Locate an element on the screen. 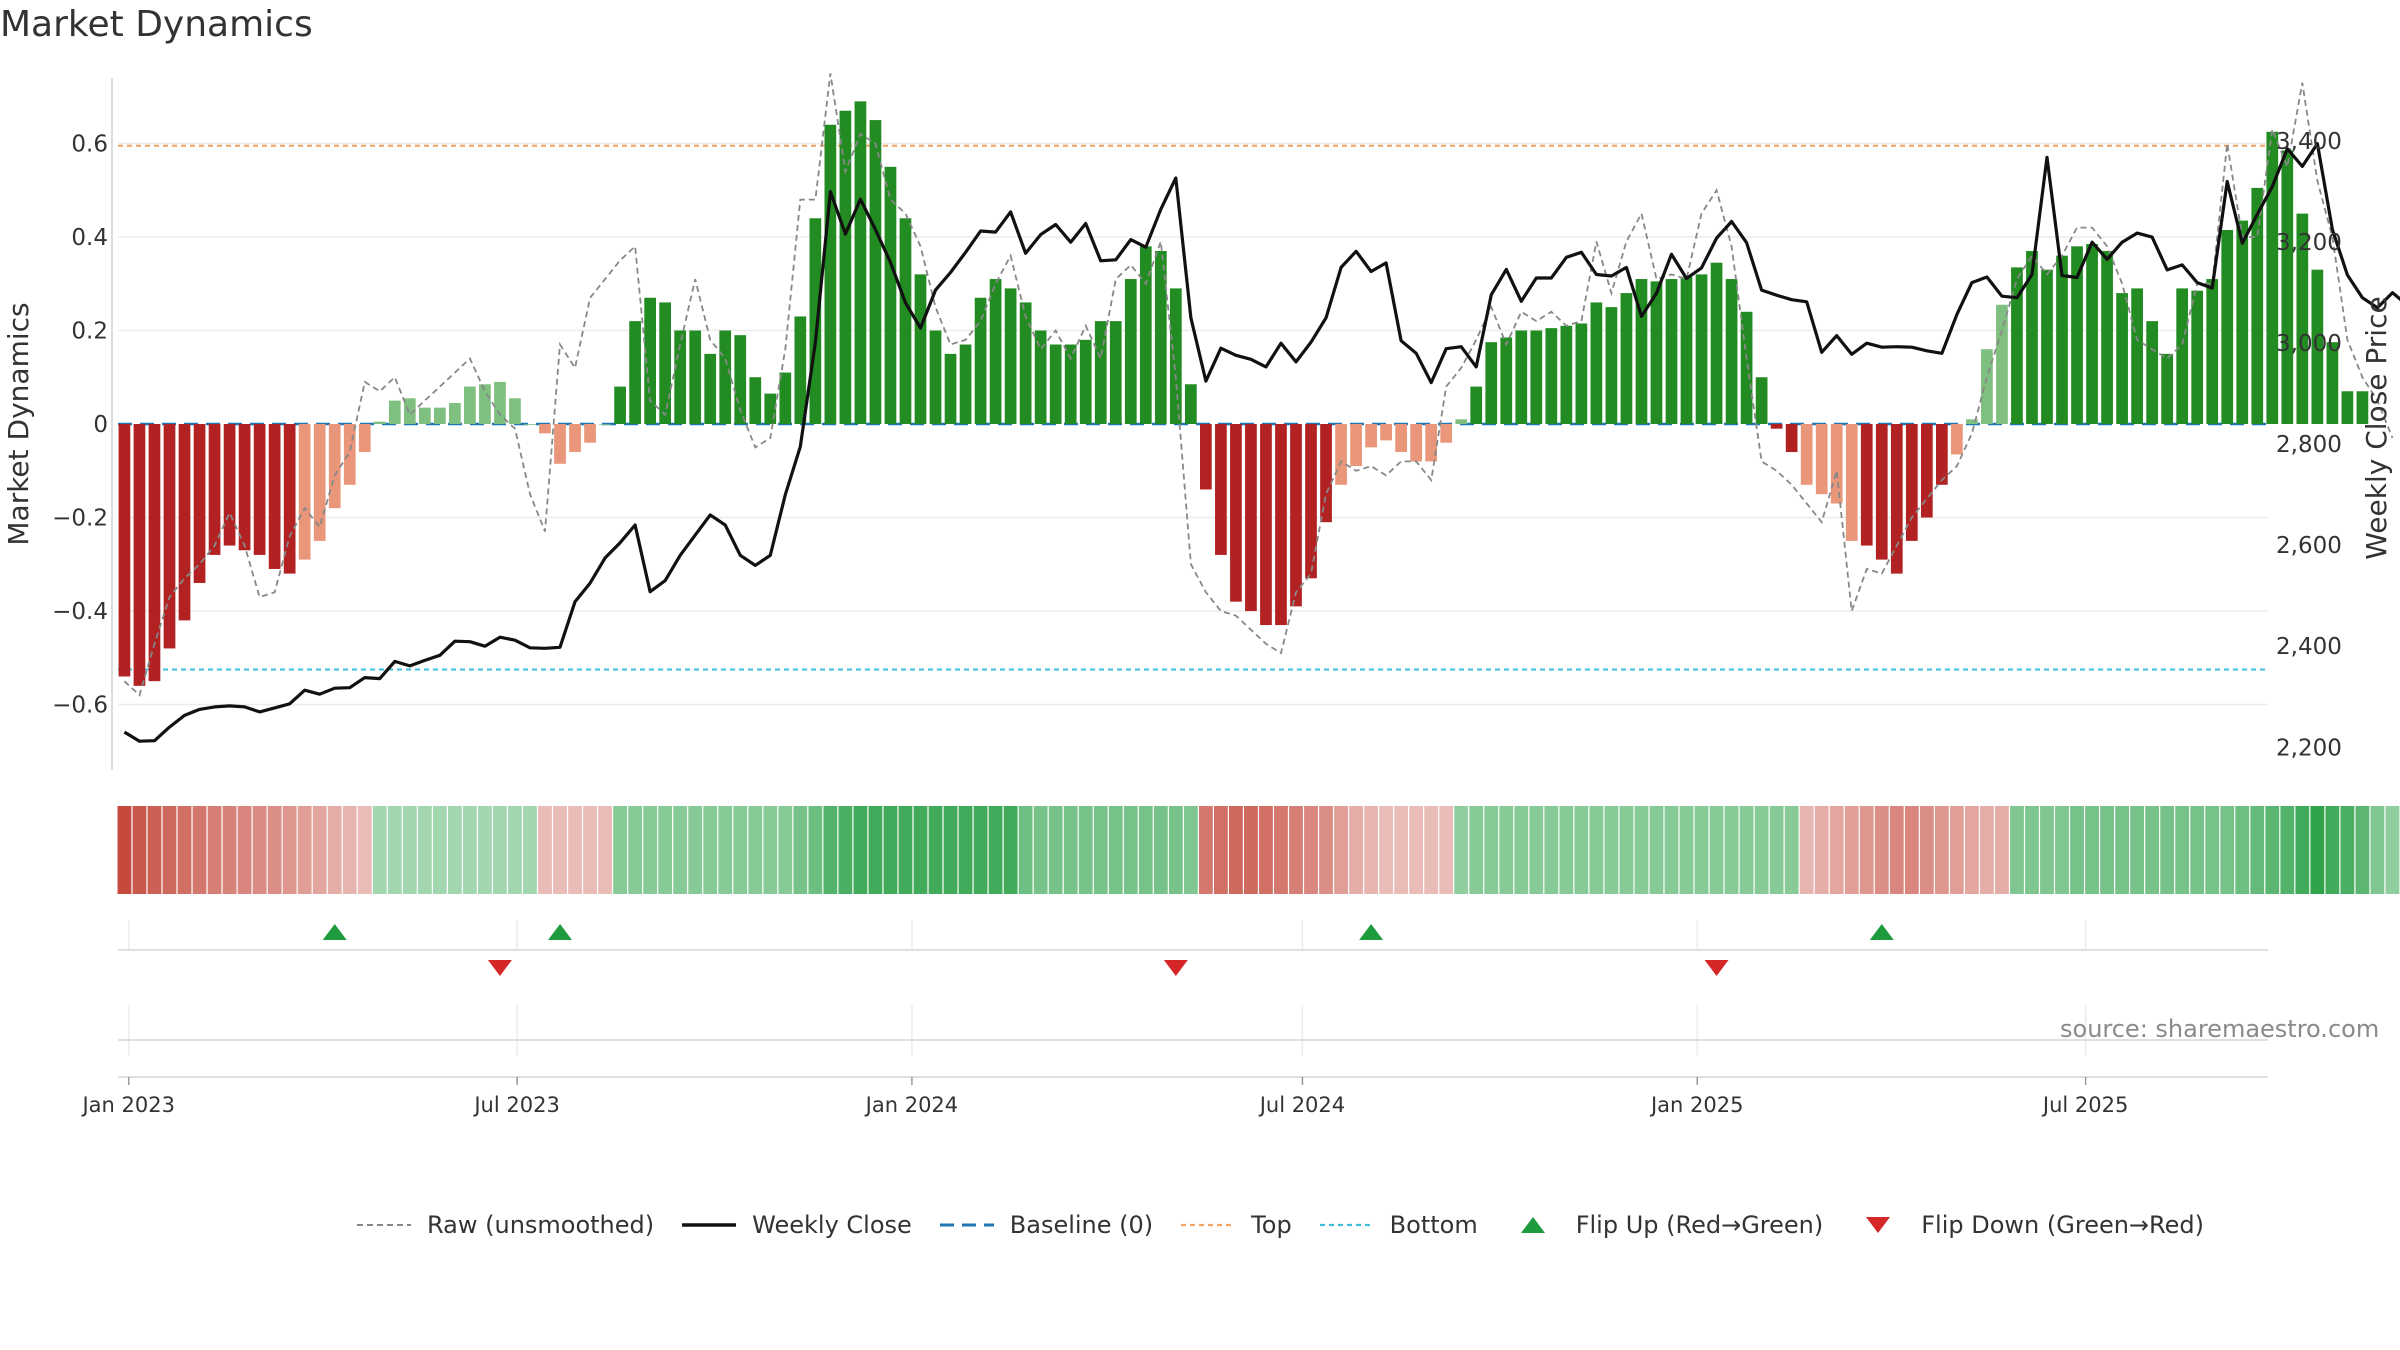  legend-item-flip-up: Flip Up (Red→Green) is located at coordinates (1663, 1225).